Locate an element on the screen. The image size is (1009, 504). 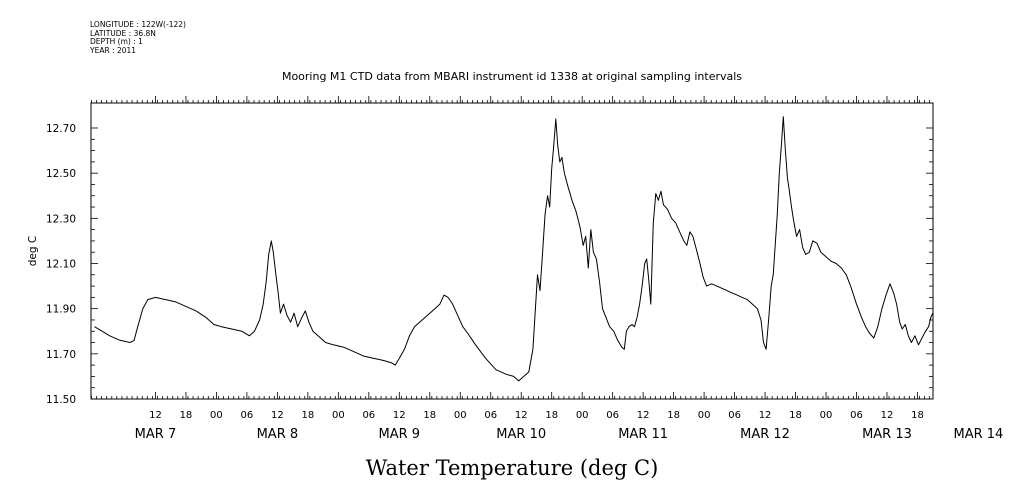
x-day-label: MAR 11 is located at coordinates (643, 434).